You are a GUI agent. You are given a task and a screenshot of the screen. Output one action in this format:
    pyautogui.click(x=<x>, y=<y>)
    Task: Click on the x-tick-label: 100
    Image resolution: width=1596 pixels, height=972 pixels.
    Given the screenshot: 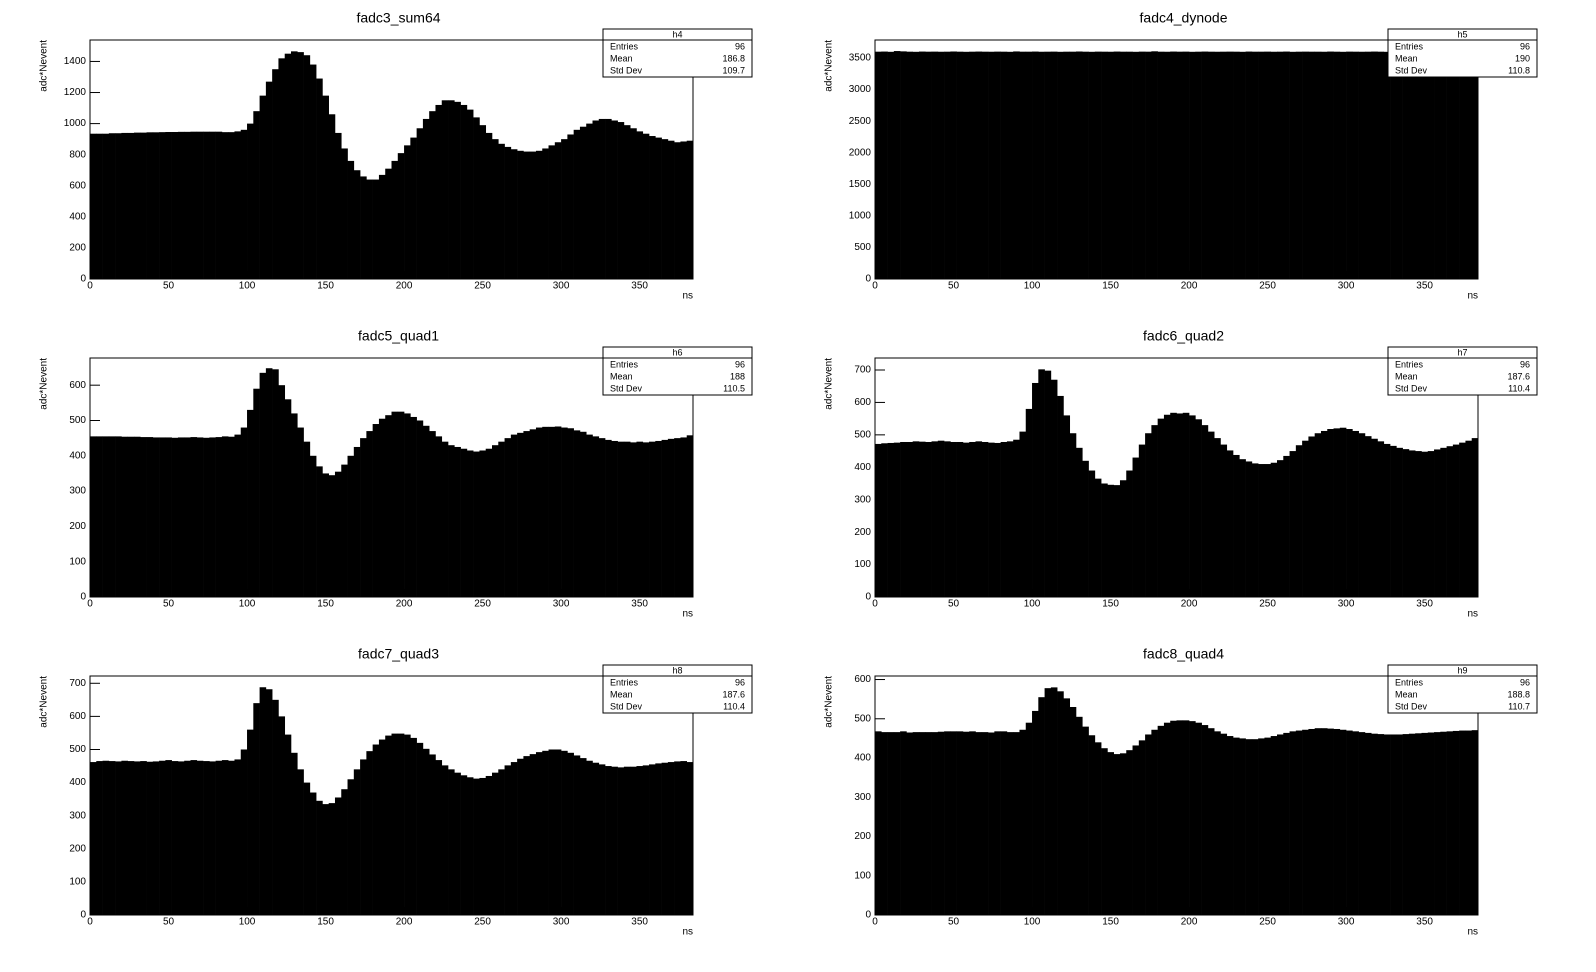 What is the action you would take?
    pyautogui.click(x=1032, y=604)
    